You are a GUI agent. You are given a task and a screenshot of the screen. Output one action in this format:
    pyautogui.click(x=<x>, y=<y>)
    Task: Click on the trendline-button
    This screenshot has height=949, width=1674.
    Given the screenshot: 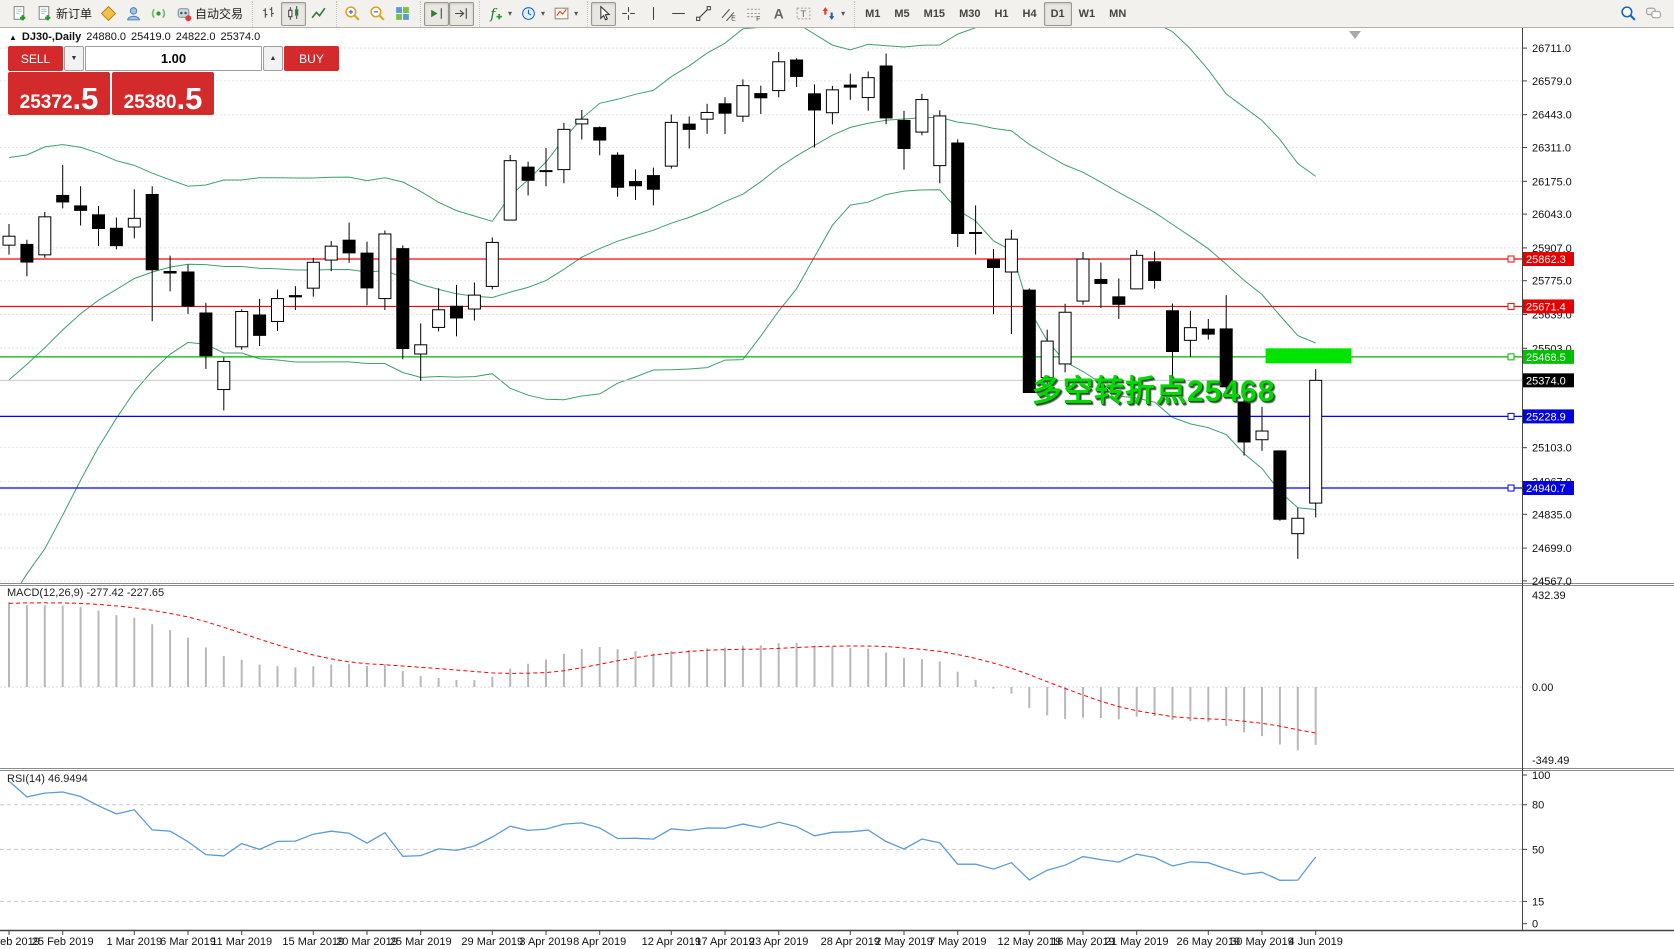 What is the action you would take?
    pyautogui.click(x=703, y=14)
    